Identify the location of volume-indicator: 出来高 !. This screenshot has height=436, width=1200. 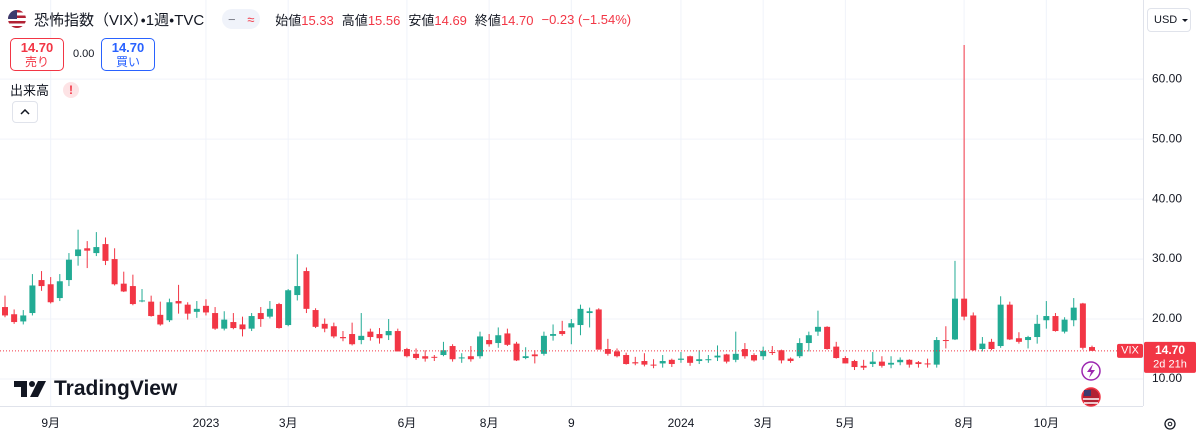
(45, 89).